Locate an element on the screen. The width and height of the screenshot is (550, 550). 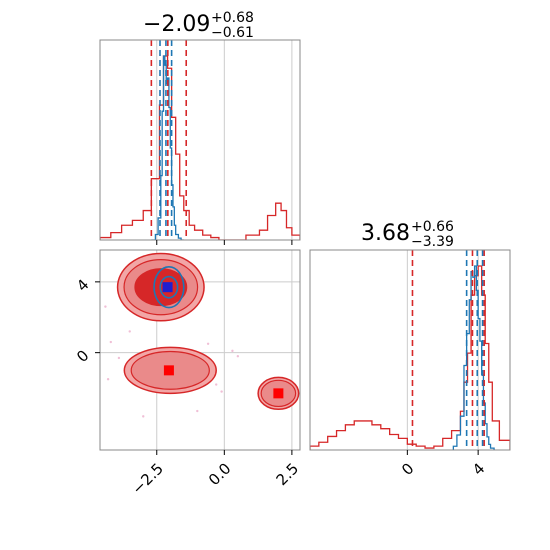
top-quantile-lines is located at coordinates (169, 140).